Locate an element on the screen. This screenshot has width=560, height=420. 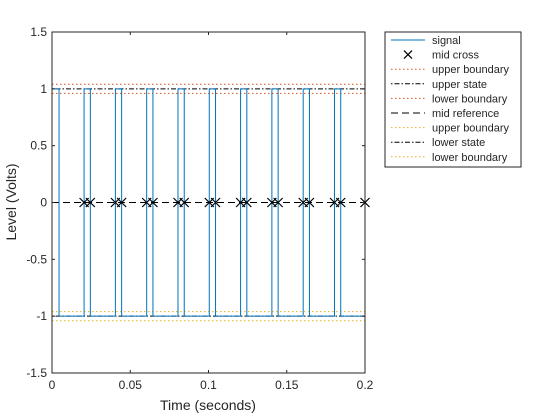
x-axis-label: Time (seconds) is located at coordinates (208, 405).